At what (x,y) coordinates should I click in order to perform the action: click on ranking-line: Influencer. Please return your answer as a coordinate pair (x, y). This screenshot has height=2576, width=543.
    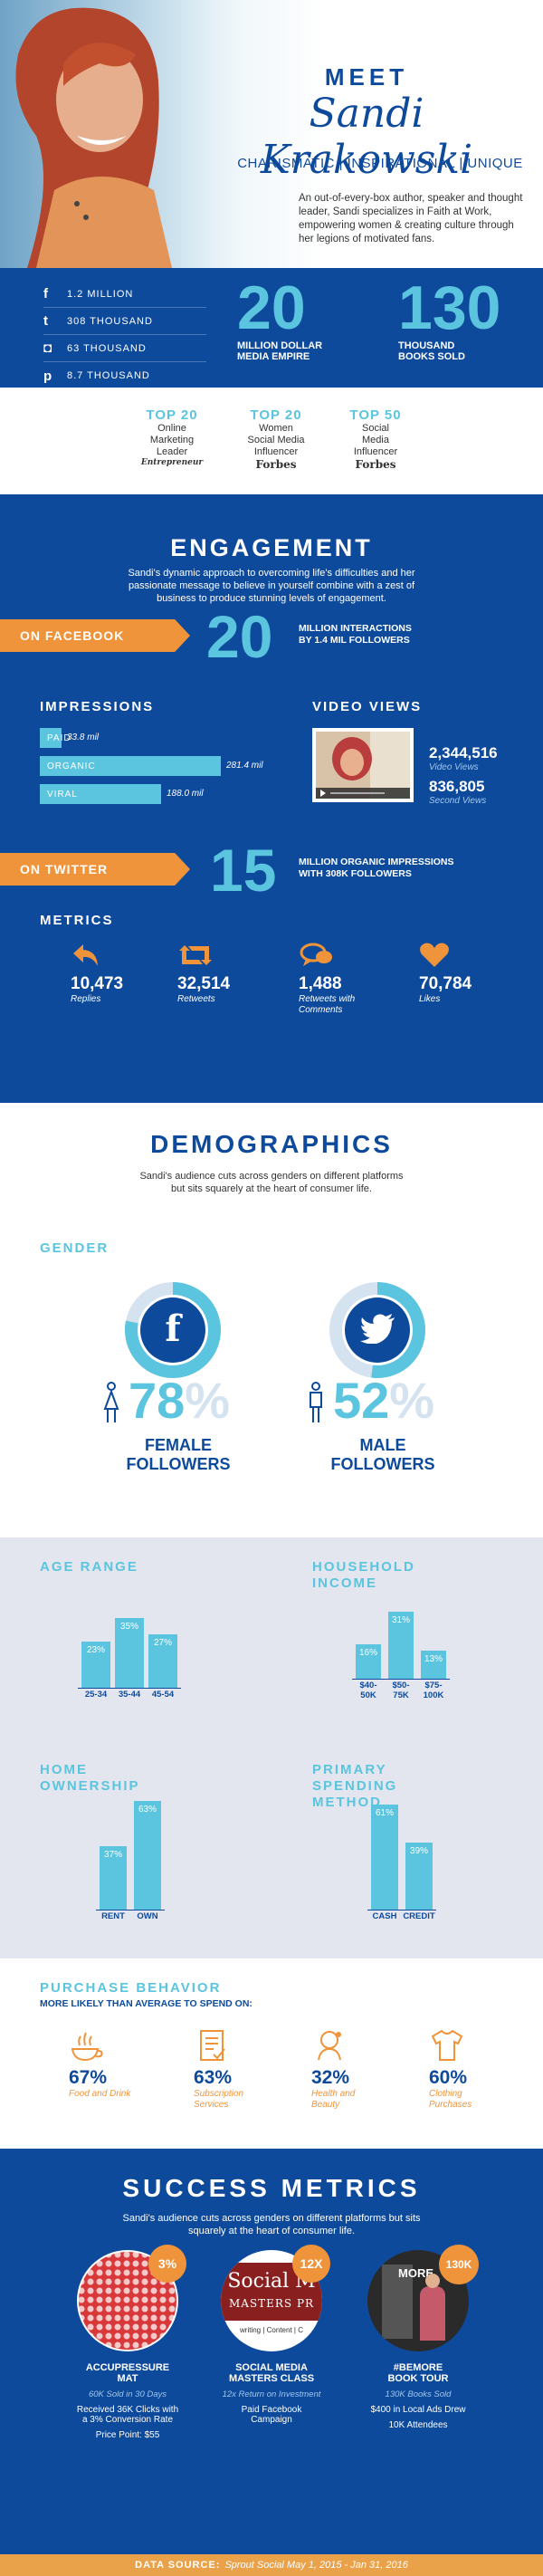
    Looking at the image, I should click on (376, 451).